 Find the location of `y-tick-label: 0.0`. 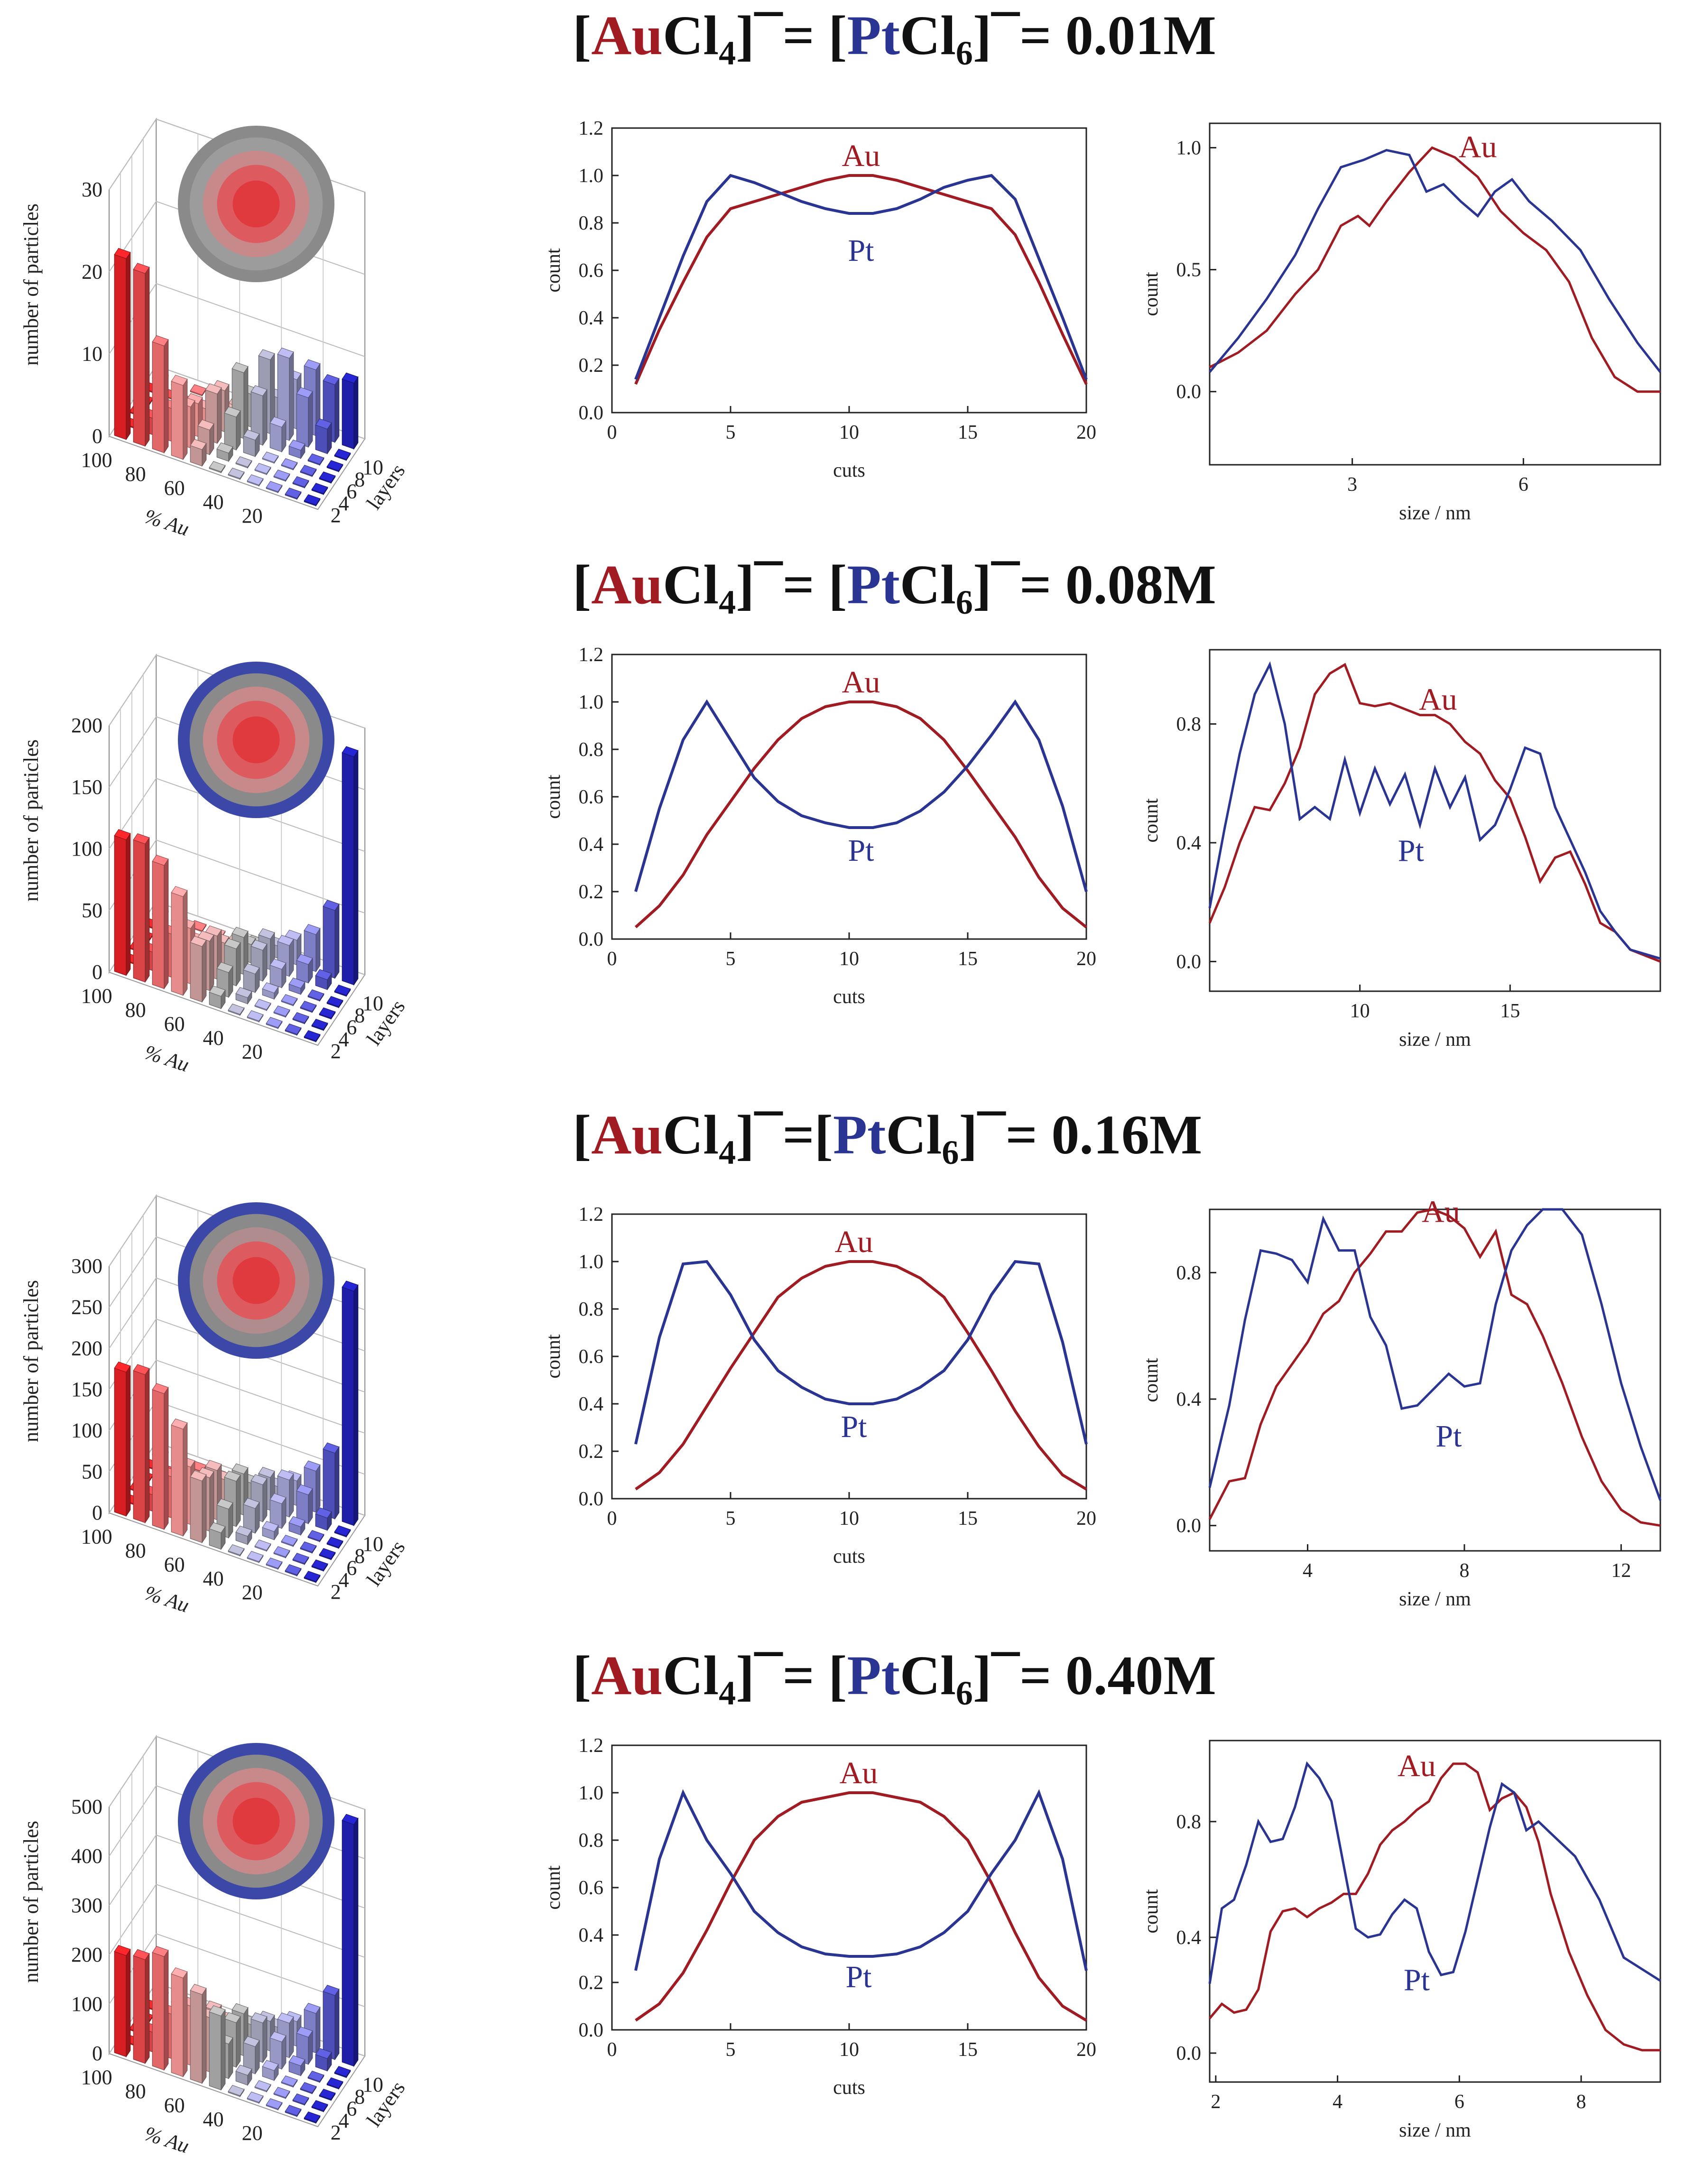

y-tick-label: 0.0 is located at coordinates (1189, 2054).